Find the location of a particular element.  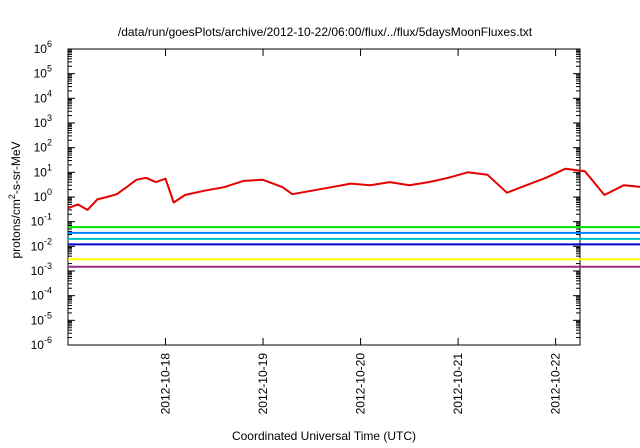

y-tick-label: 10⁻² is located at coordinates (41, 244).